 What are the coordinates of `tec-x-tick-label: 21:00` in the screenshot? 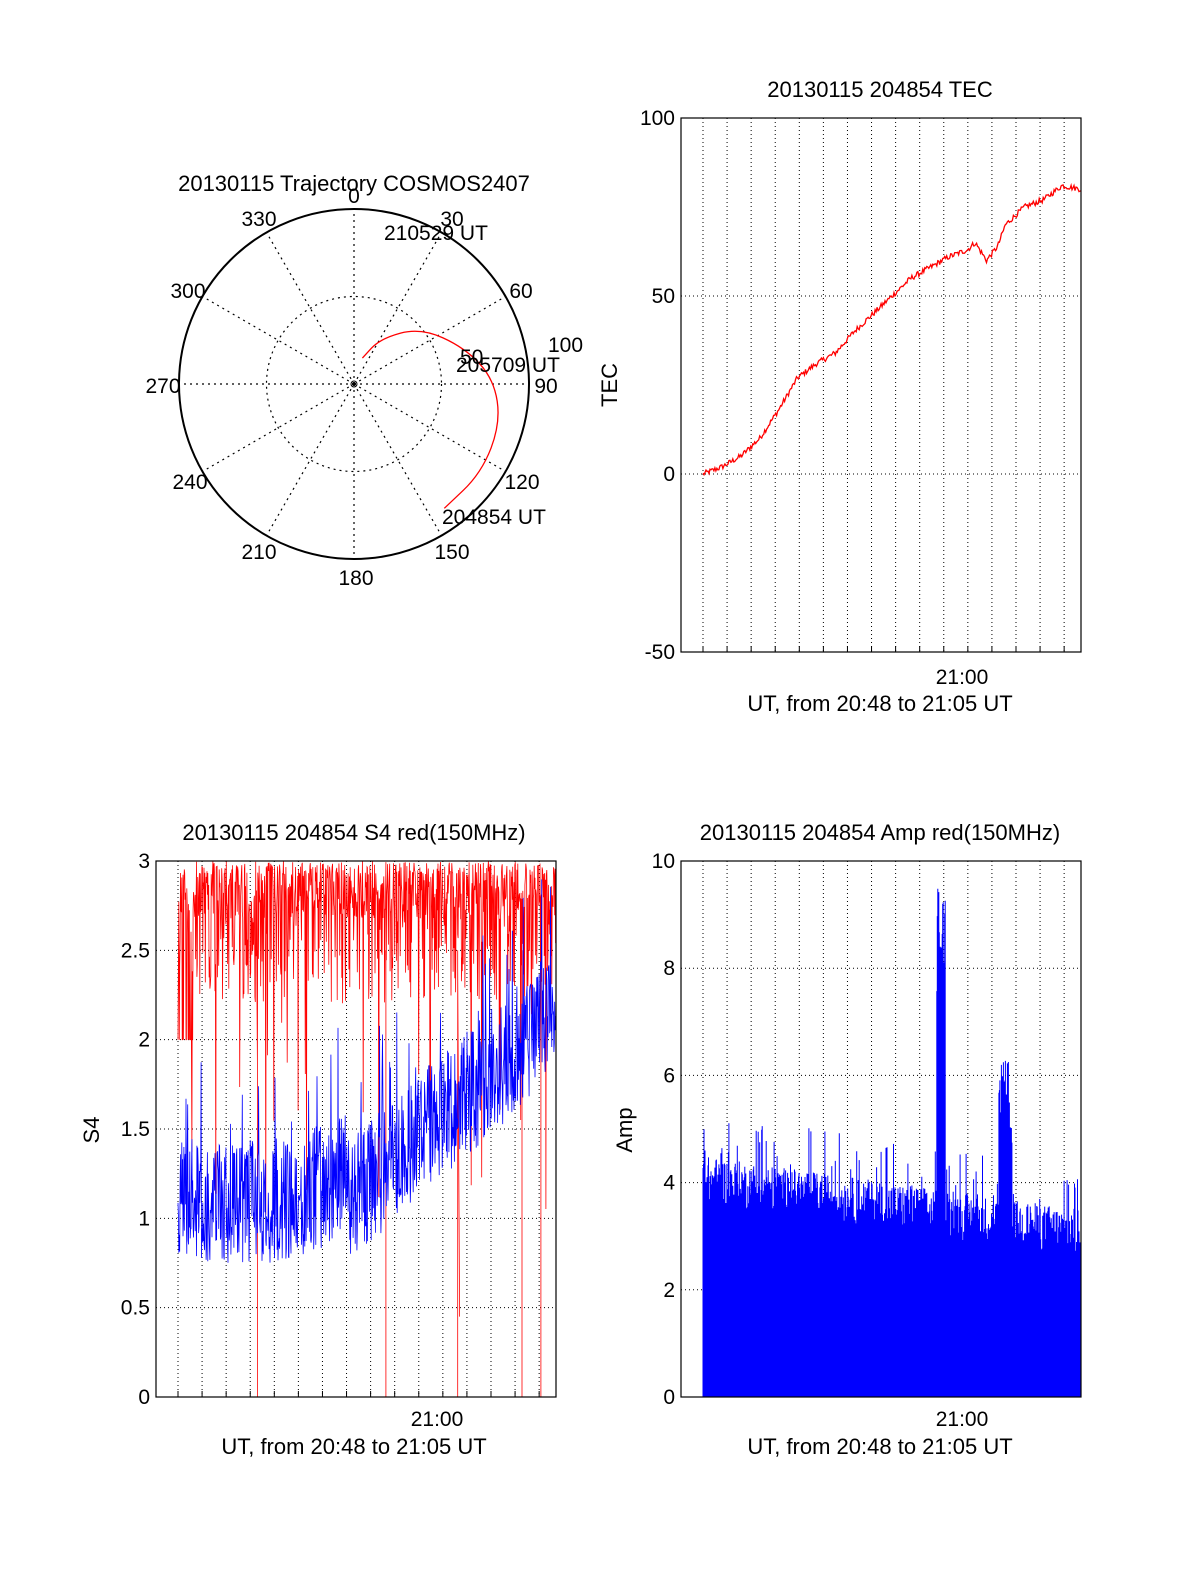 It's located at (962, 677).